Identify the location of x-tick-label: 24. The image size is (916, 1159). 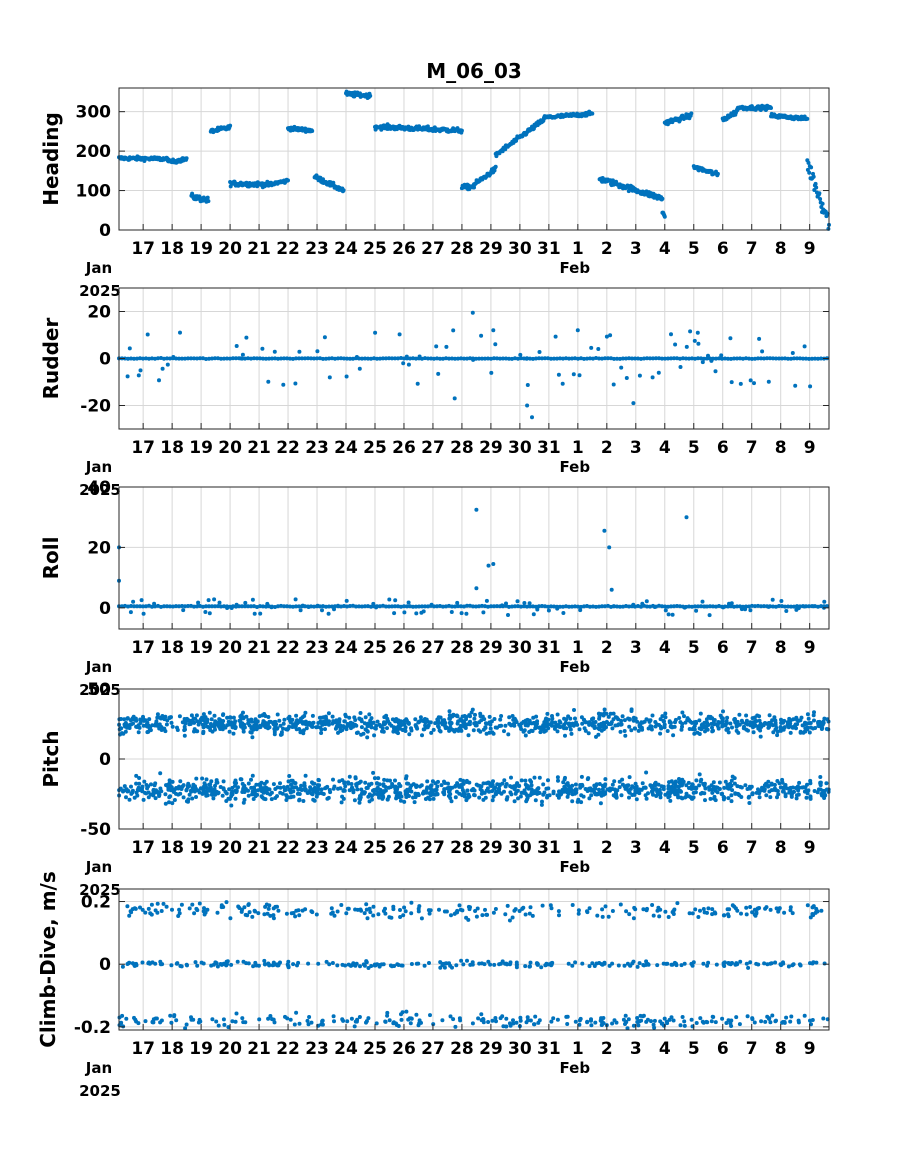
(346, 249).